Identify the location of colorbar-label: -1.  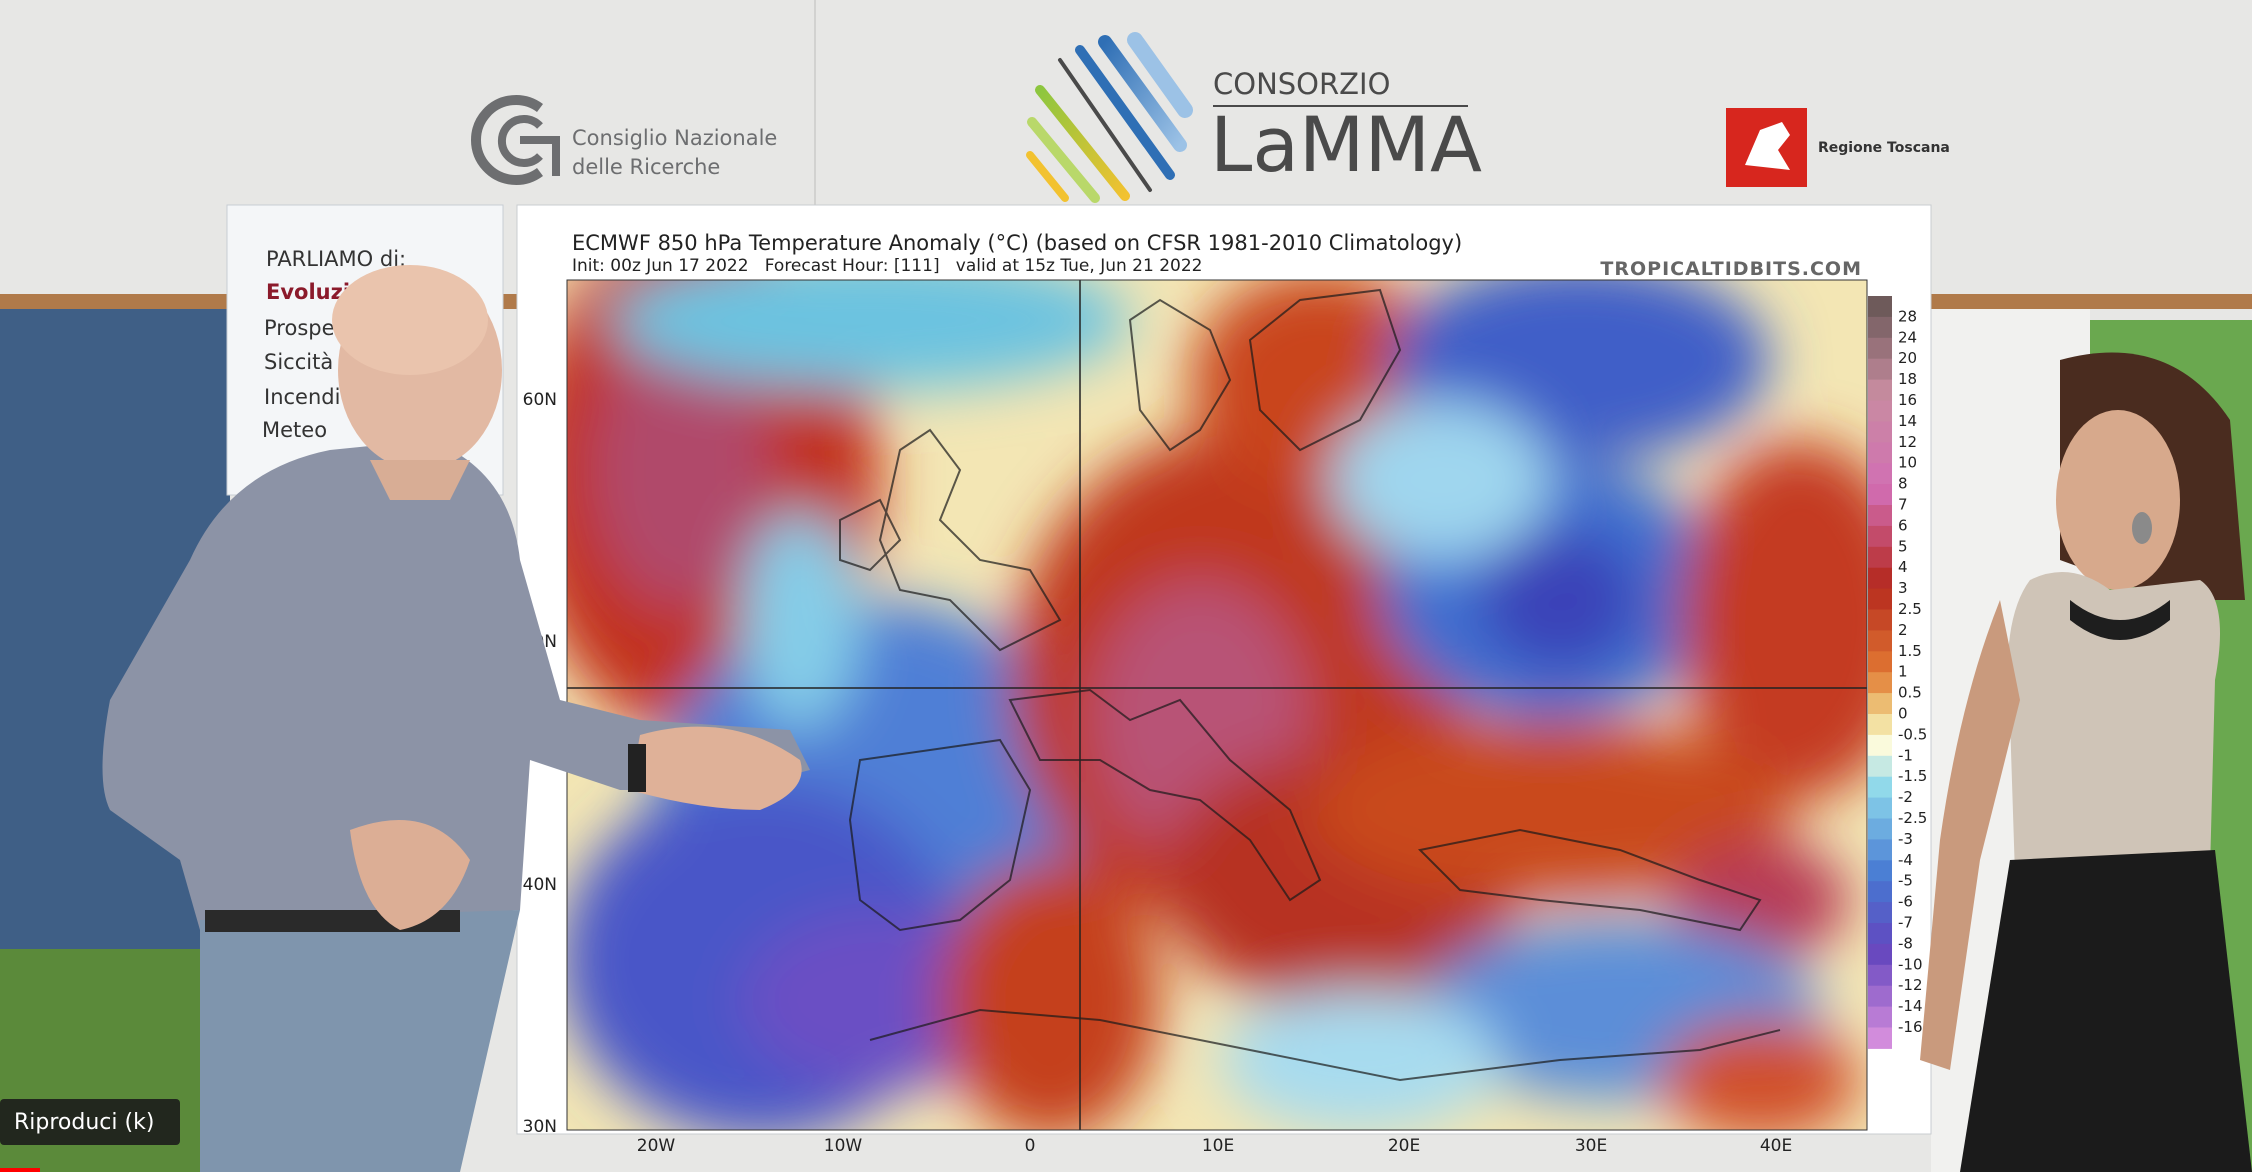
(1905, 755).